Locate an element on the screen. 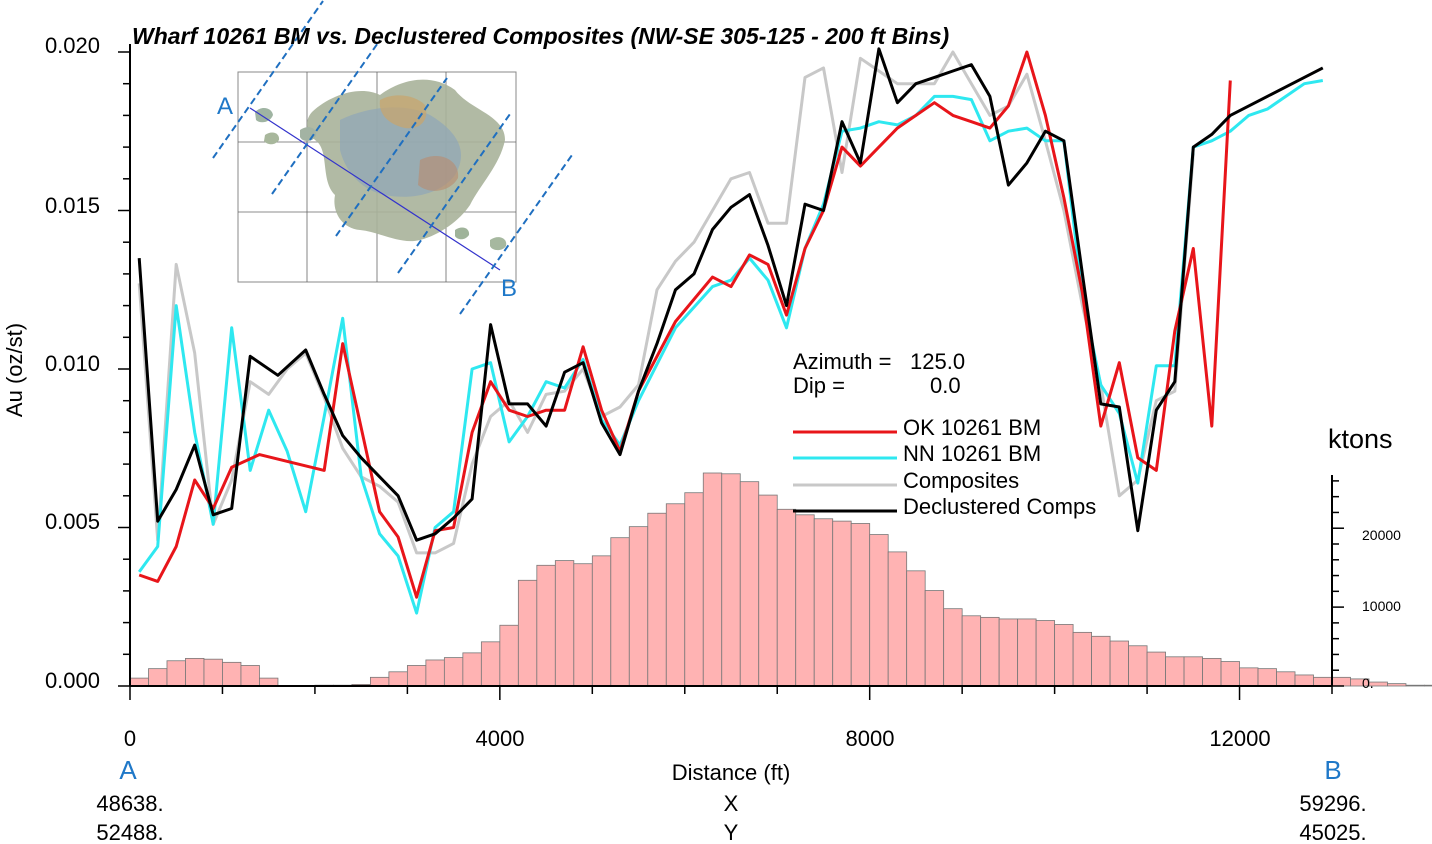 Image resolution: width=1432 pixels, height=844 pixels. x-tick-labels: 0 4000 8000 12000 is located at coordinates (697, 738).